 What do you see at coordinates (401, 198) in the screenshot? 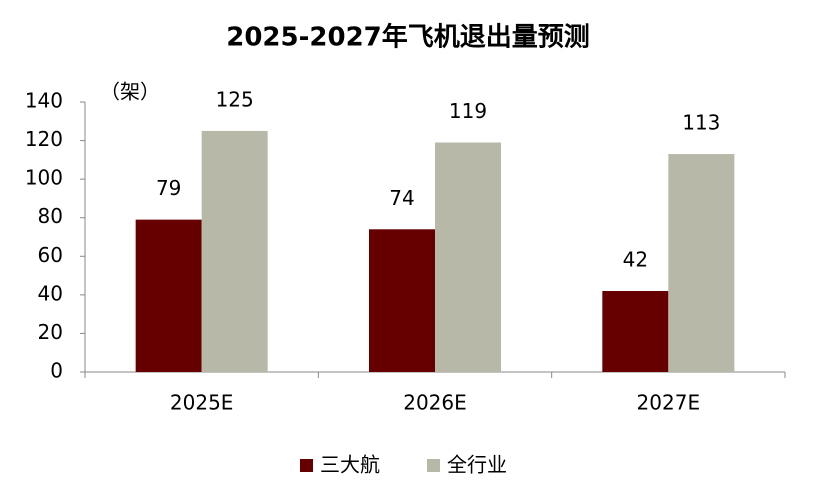
I see `value-label: 74` at bounding box center [401, 198].